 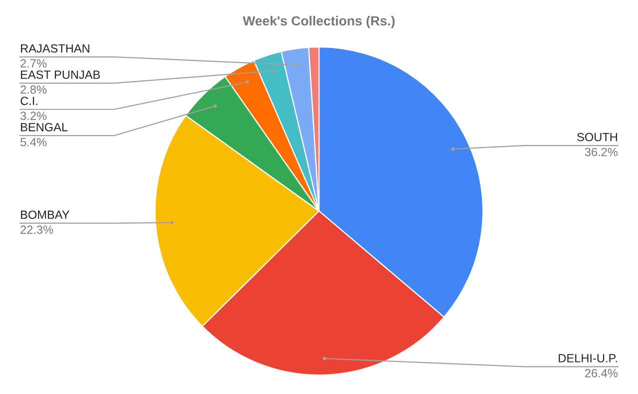 I want to click on slice-label: BENGAL, so click(x=44, y=127).